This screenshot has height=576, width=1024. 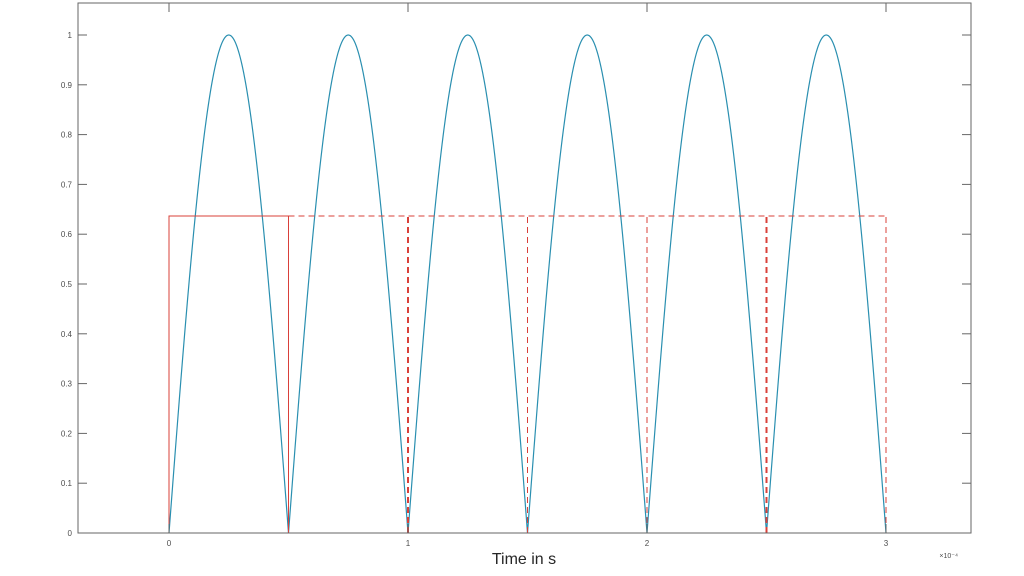 What do you see at coordinates (67, 433) in the screenshot?
I see `y-tick-label: 0.2` at bounding box center [67, 433].